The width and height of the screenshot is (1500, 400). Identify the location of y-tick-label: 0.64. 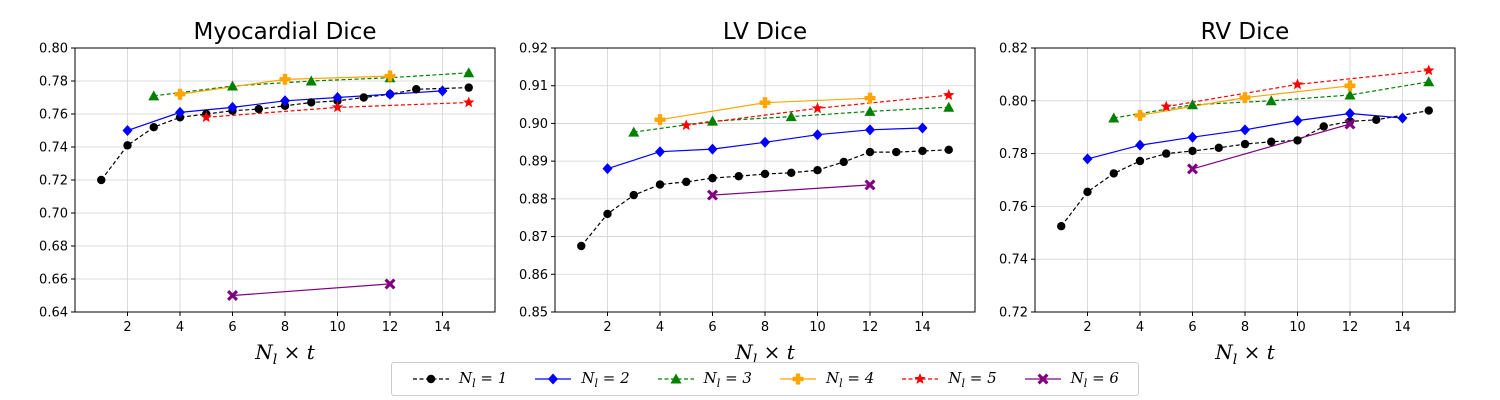
(53, 313).